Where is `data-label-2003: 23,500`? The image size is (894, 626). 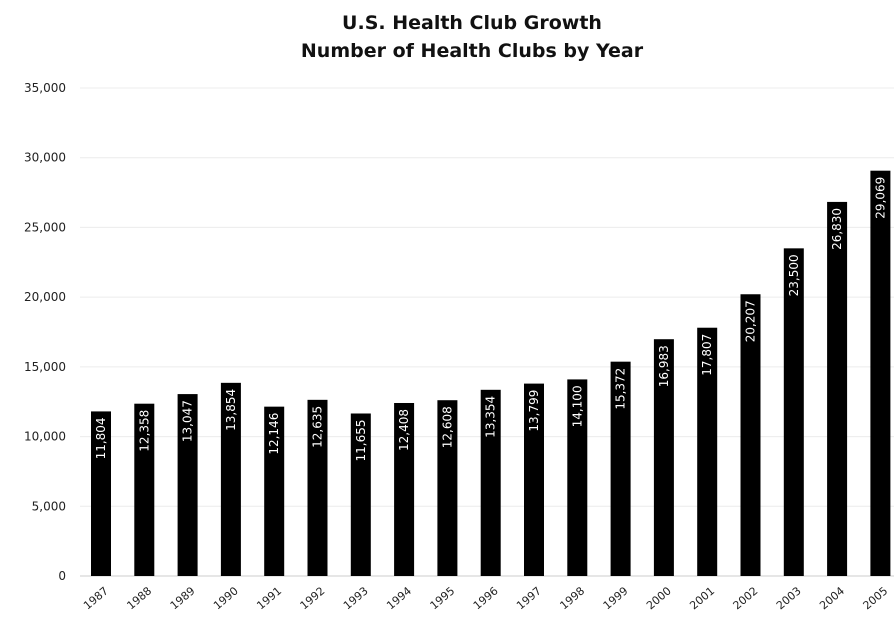 data-label-2003: 23,500 is located at coordinates (794, 275).